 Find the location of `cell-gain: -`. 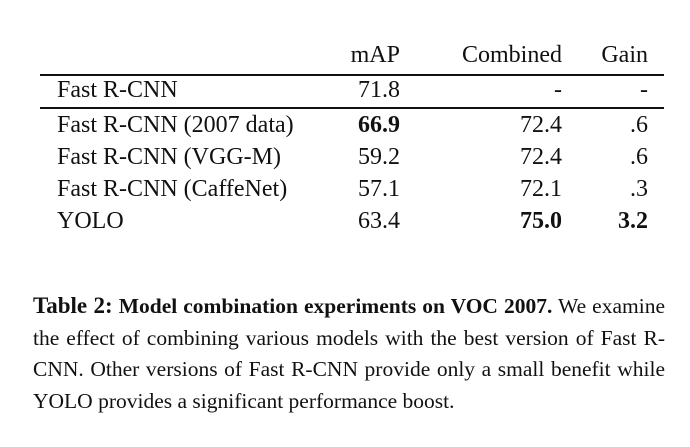

cell-gain: - is located at coordinates (644, 90).